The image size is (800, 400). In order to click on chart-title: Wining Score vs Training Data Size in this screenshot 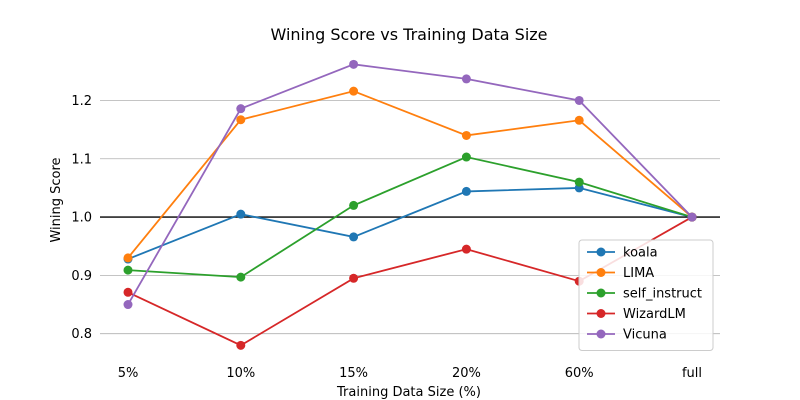, I will do `click(408, 34)`.